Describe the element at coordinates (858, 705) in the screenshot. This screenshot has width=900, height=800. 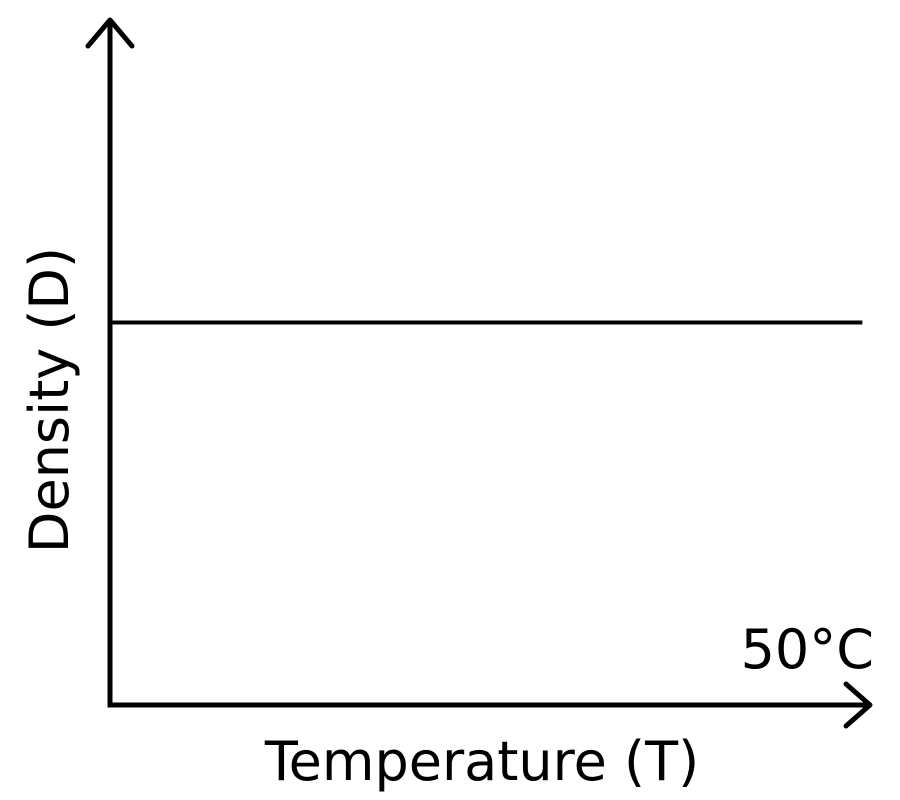
I see `x-axis-arrow` at that location.